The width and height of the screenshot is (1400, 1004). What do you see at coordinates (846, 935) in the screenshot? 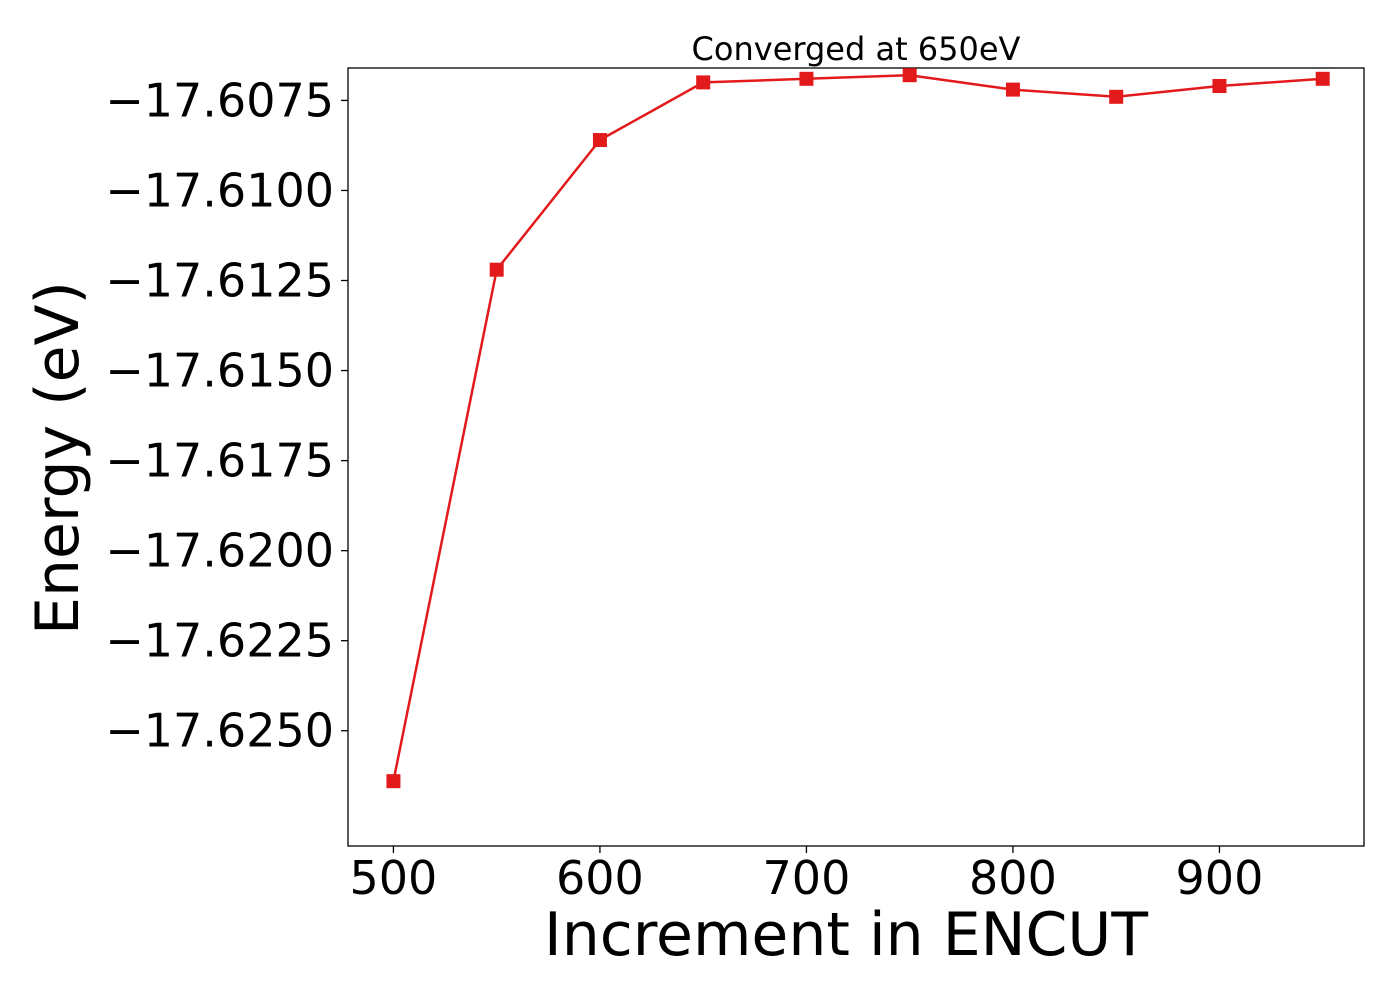
I see `x-axis-title: Increment in ENCUT` at bounding box center [846, 935].